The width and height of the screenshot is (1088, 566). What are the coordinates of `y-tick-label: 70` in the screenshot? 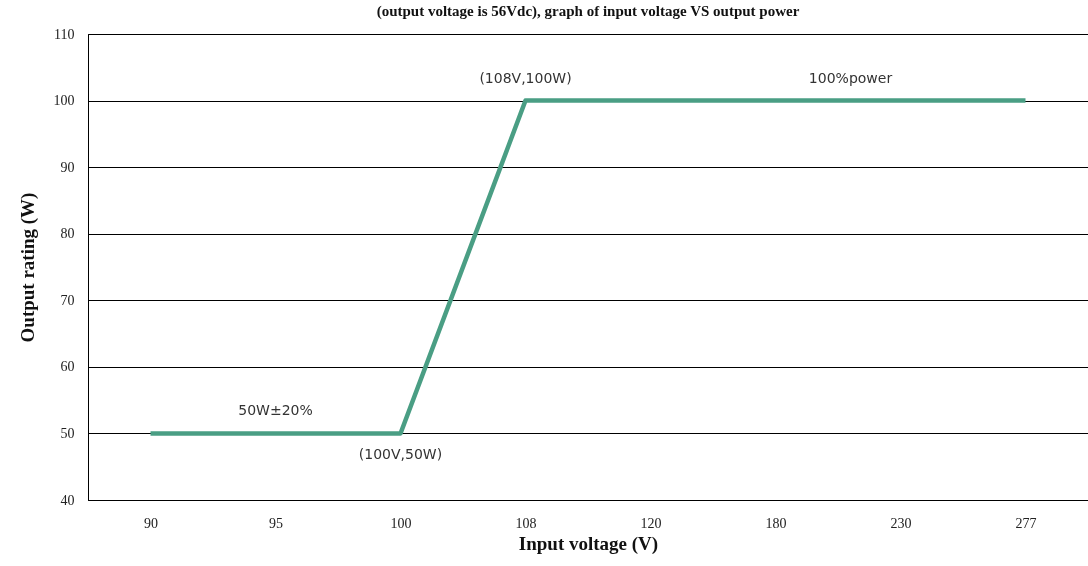 It's located at (67, 300).